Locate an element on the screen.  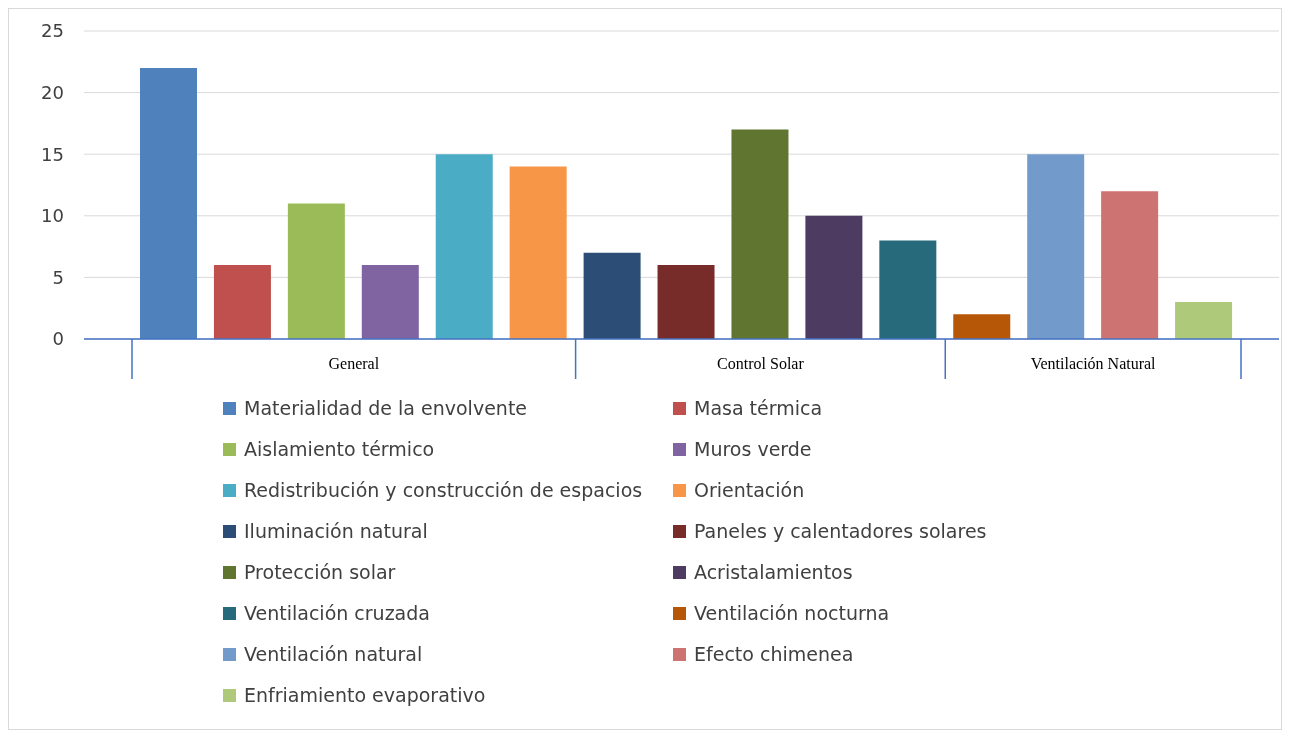
legend-label: Orientación is located at coordinates (749, 490).